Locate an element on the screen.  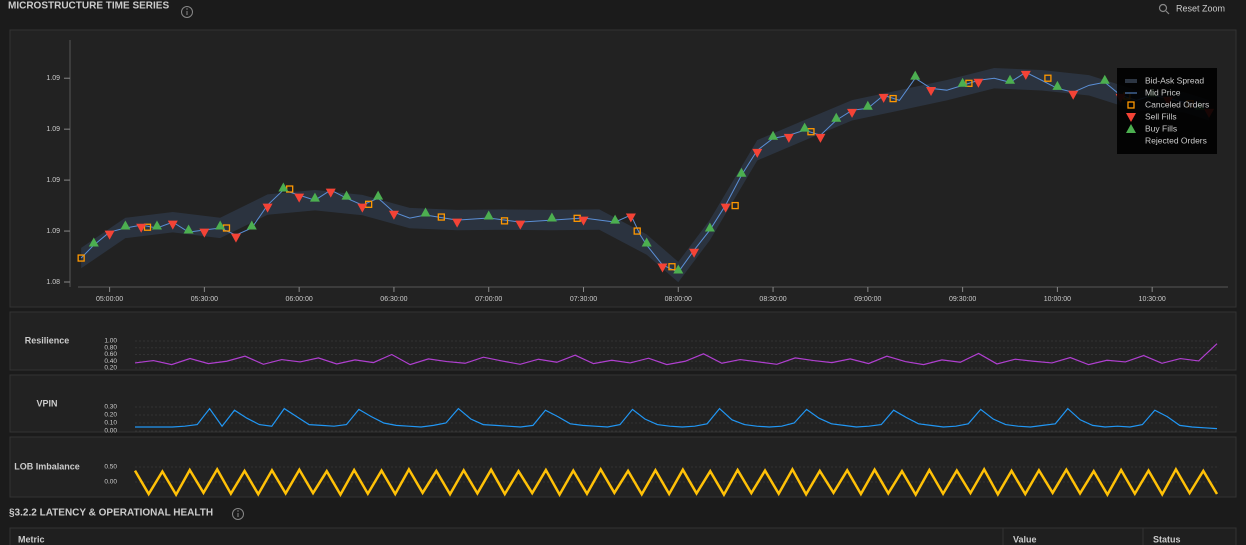
legend-label: Rejected Orders is located at coordinates (1176, 140).